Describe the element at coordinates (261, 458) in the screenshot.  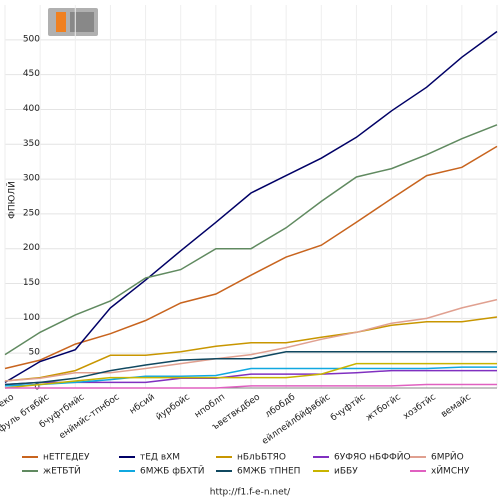
I see `legend-label: нБлЬБТЯО` at that location.